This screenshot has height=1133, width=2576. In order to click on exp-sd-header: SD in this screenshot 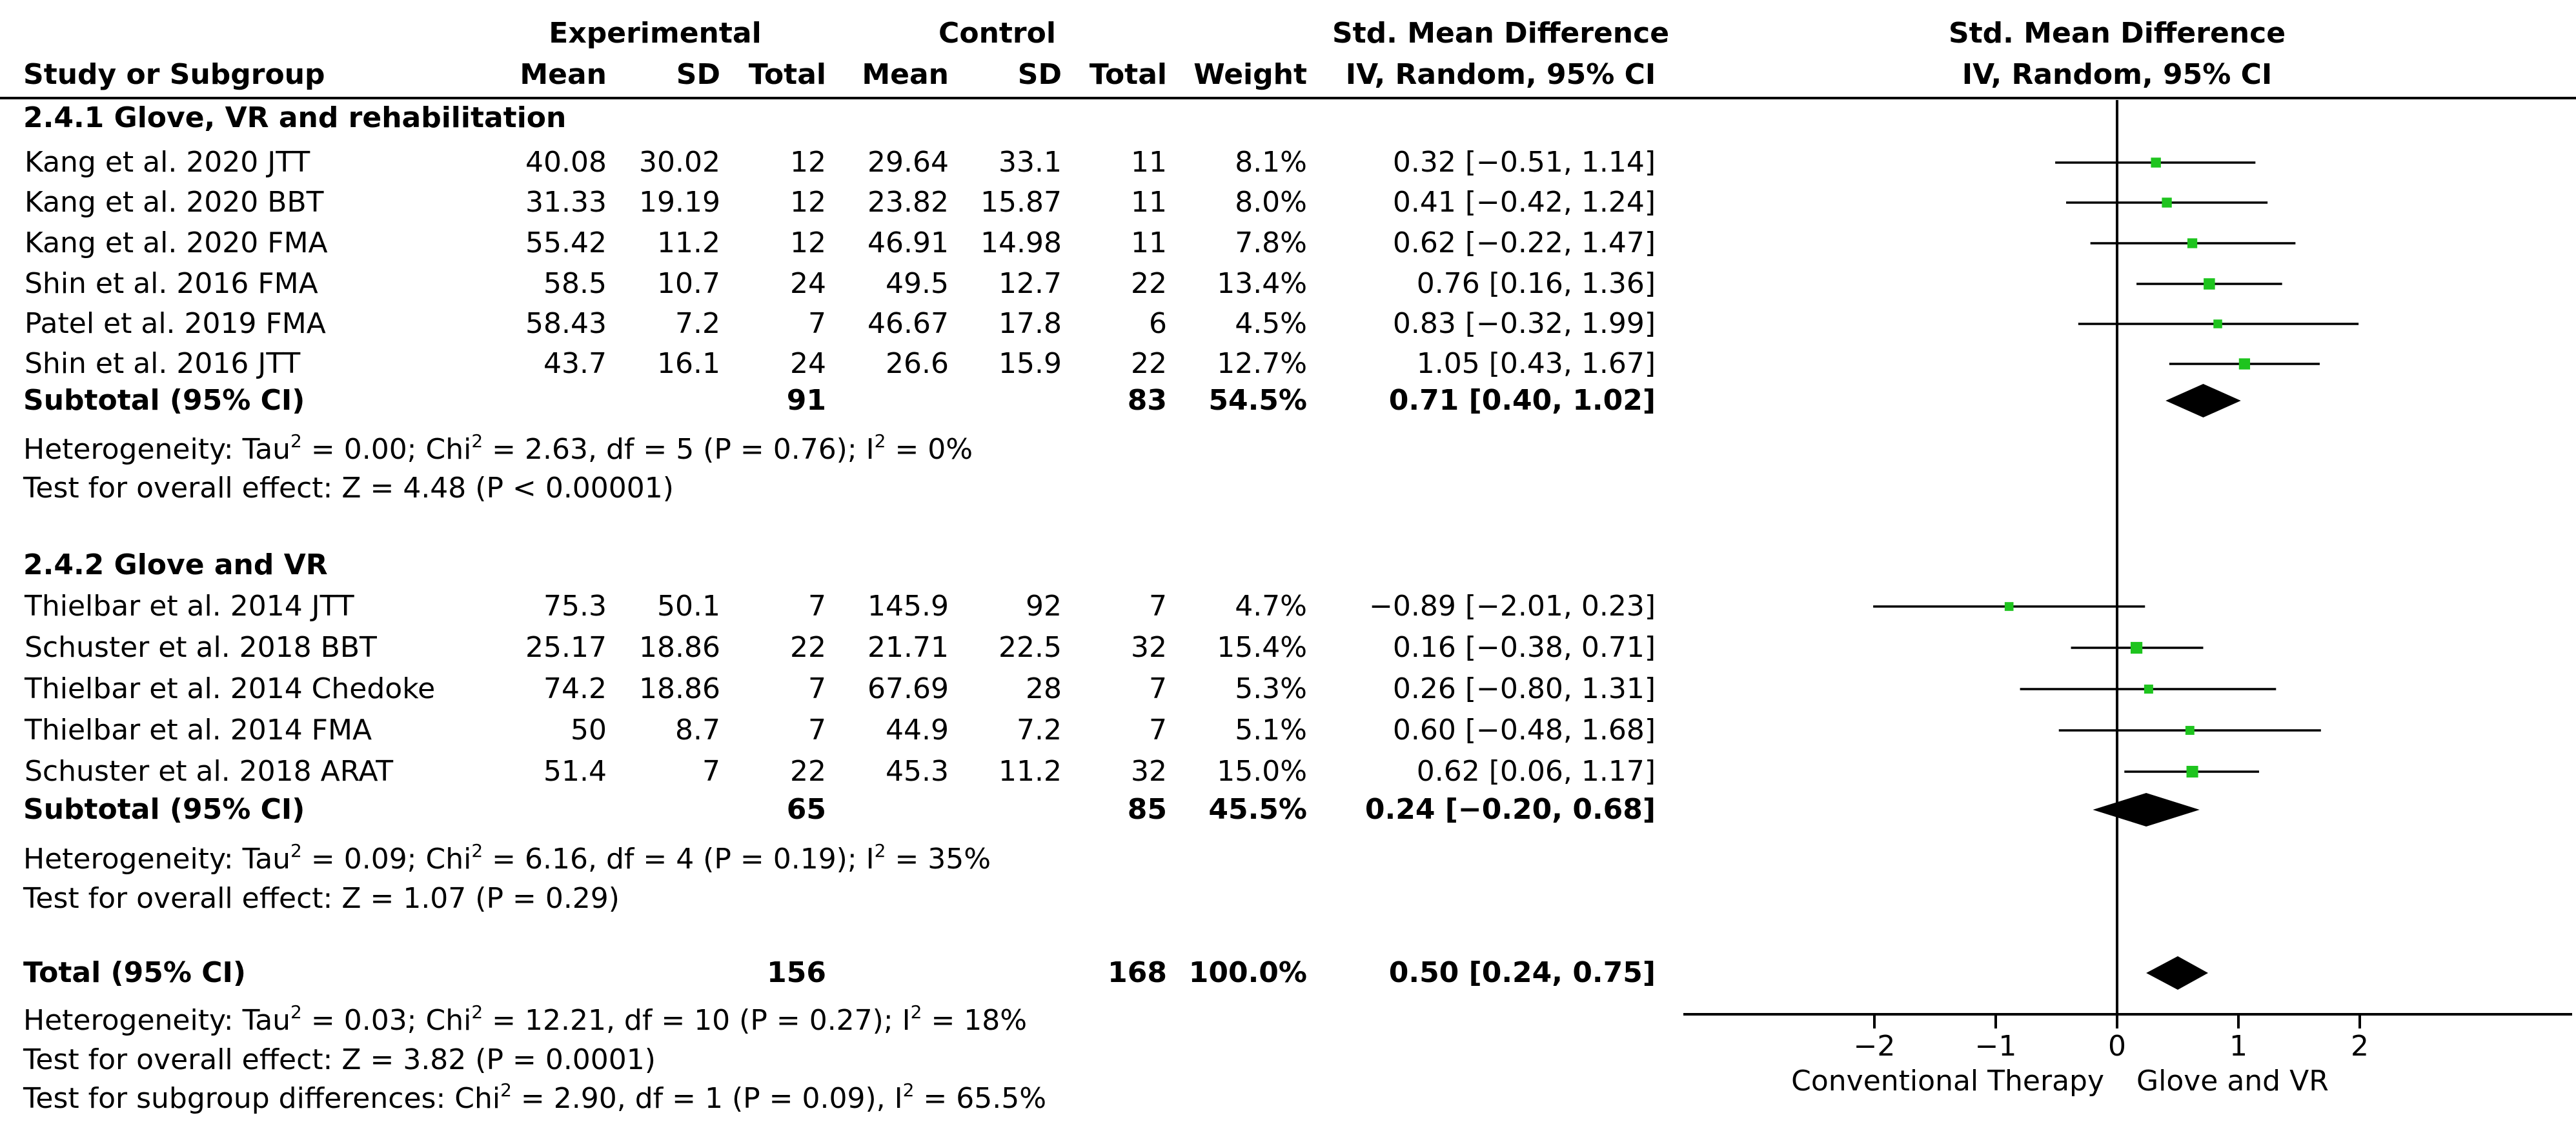, I will do `click(698, 74)`.